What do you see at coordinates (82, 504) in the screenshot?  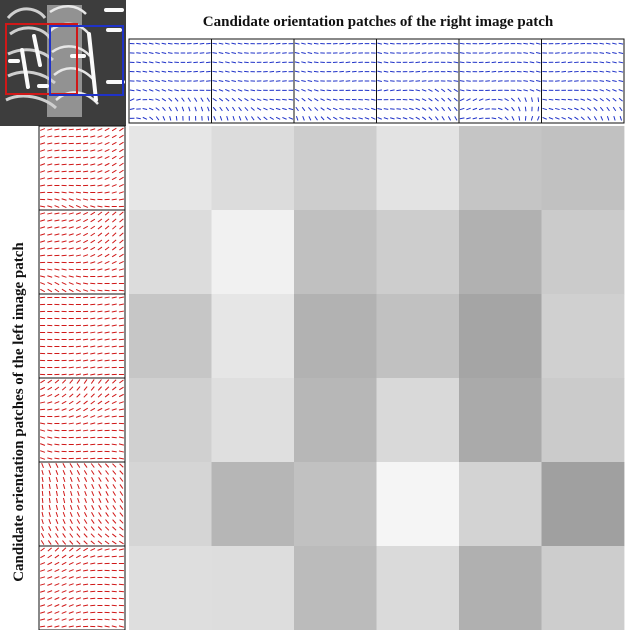 I see `left-candidate-patch-frame` at bounding box center [82, 504].